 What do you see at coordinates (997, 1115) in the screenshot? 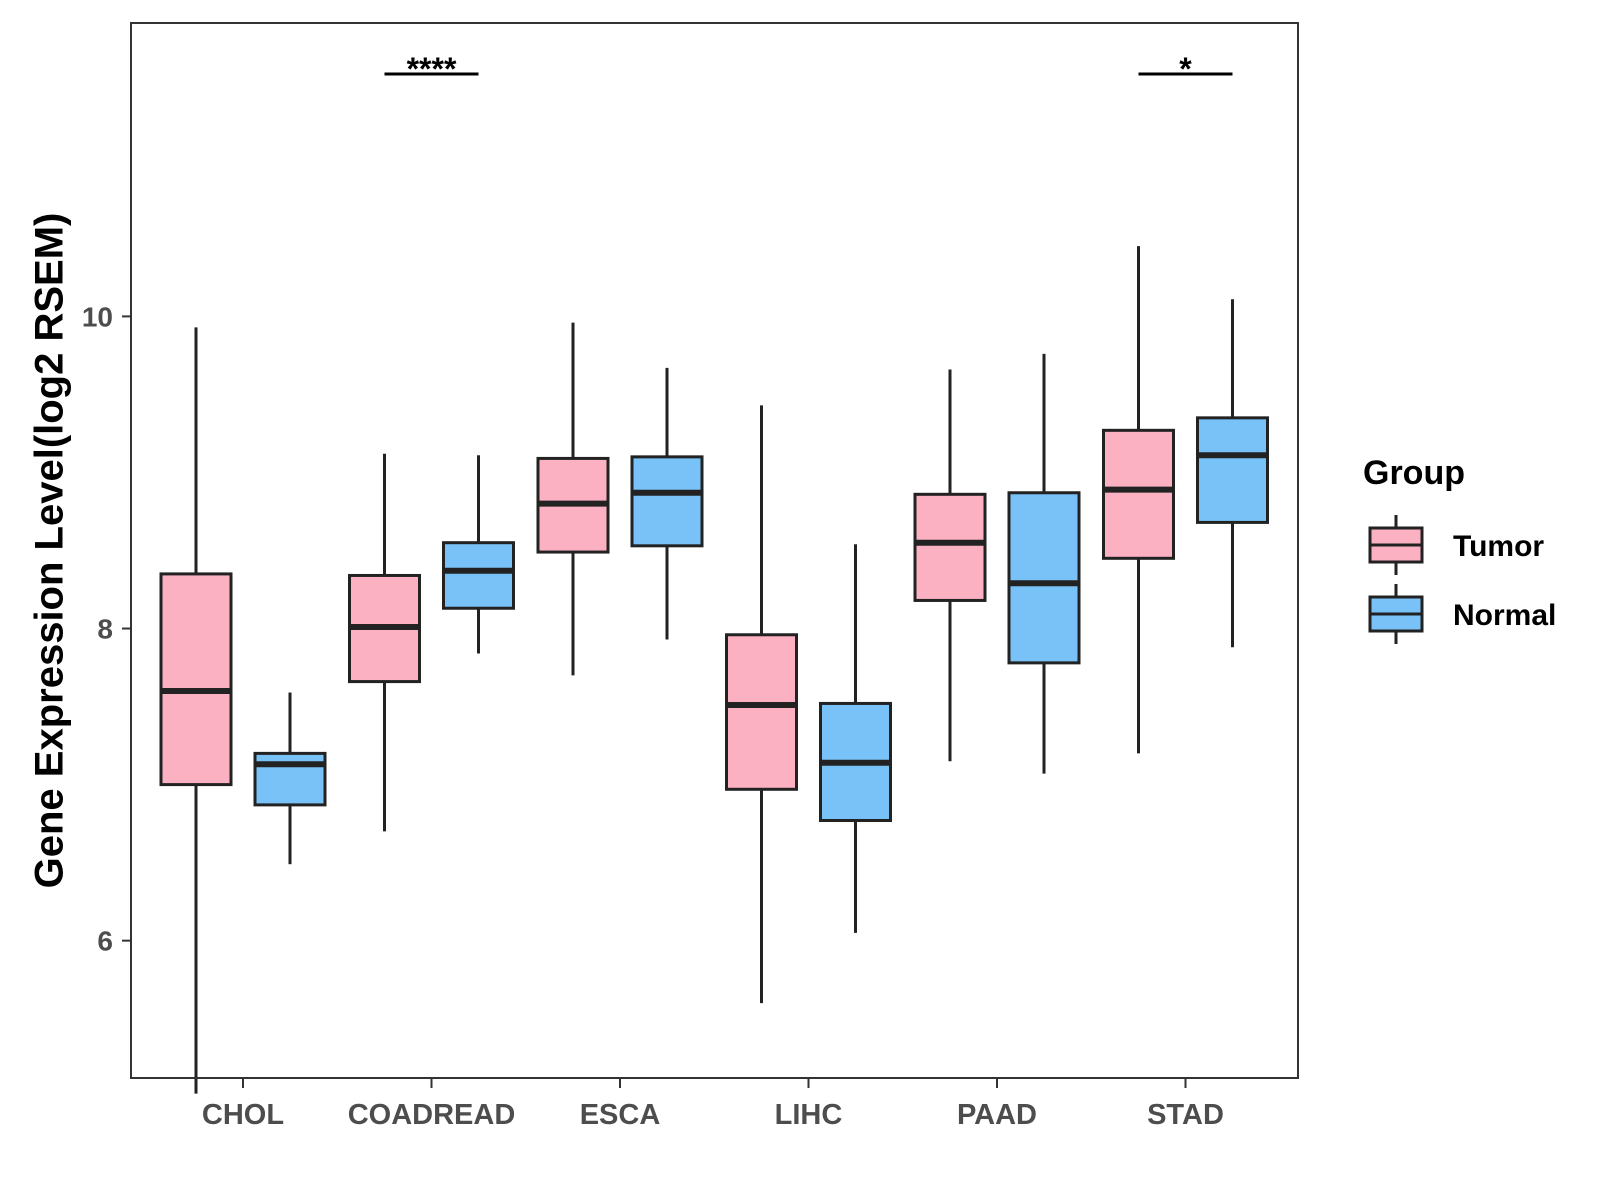
I see `x-tick-label: PAAD` at bounding box center [997, 1115].